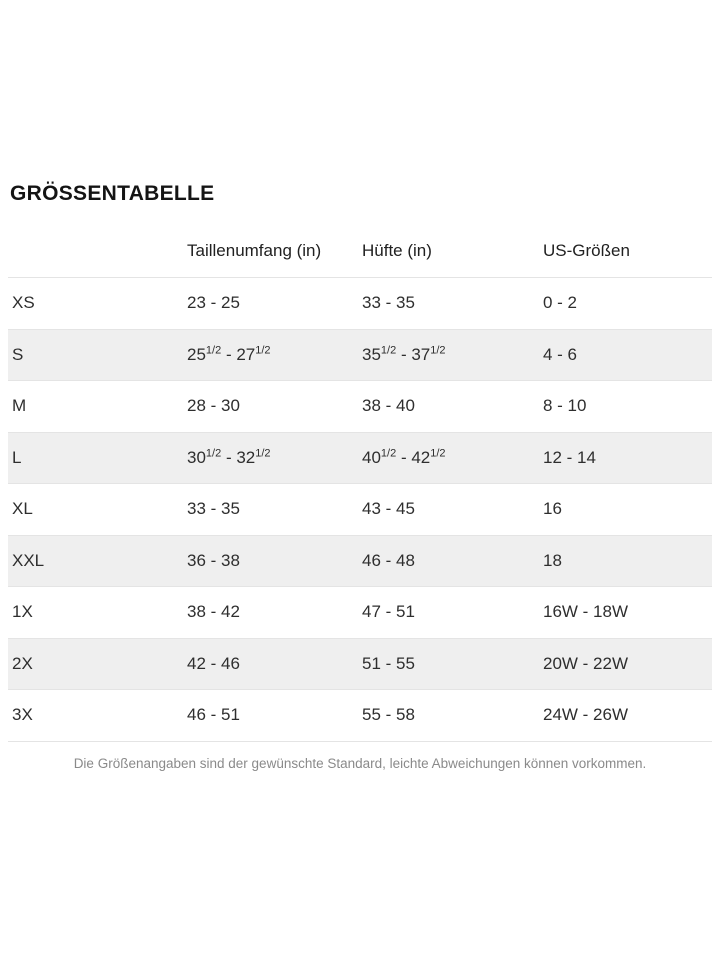  What do you see at coordinates (360, 251) in the screenshot?
I see `table-header-row: Taillenumfang (in) Hüfte (in) US-Größen` at bounding box center [360, 251].